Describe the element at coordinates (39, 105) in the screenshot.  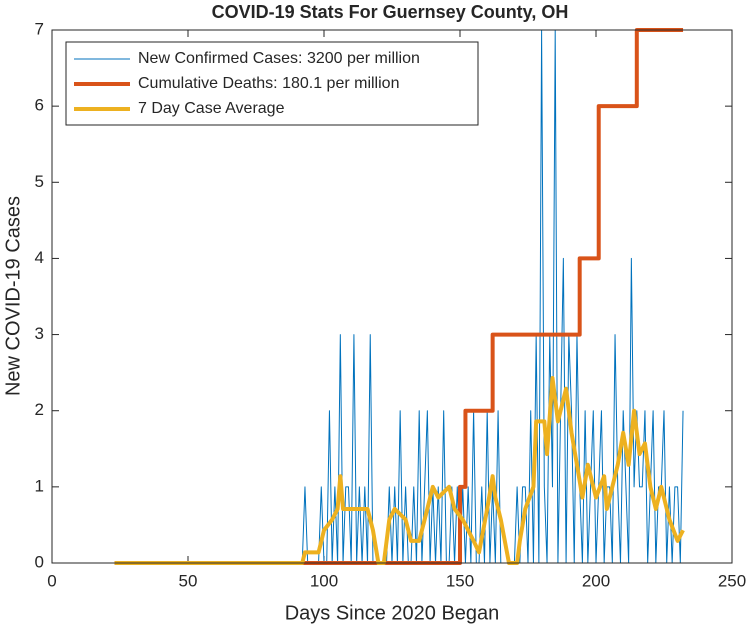
I see `y-tick-label: 6` at that location.